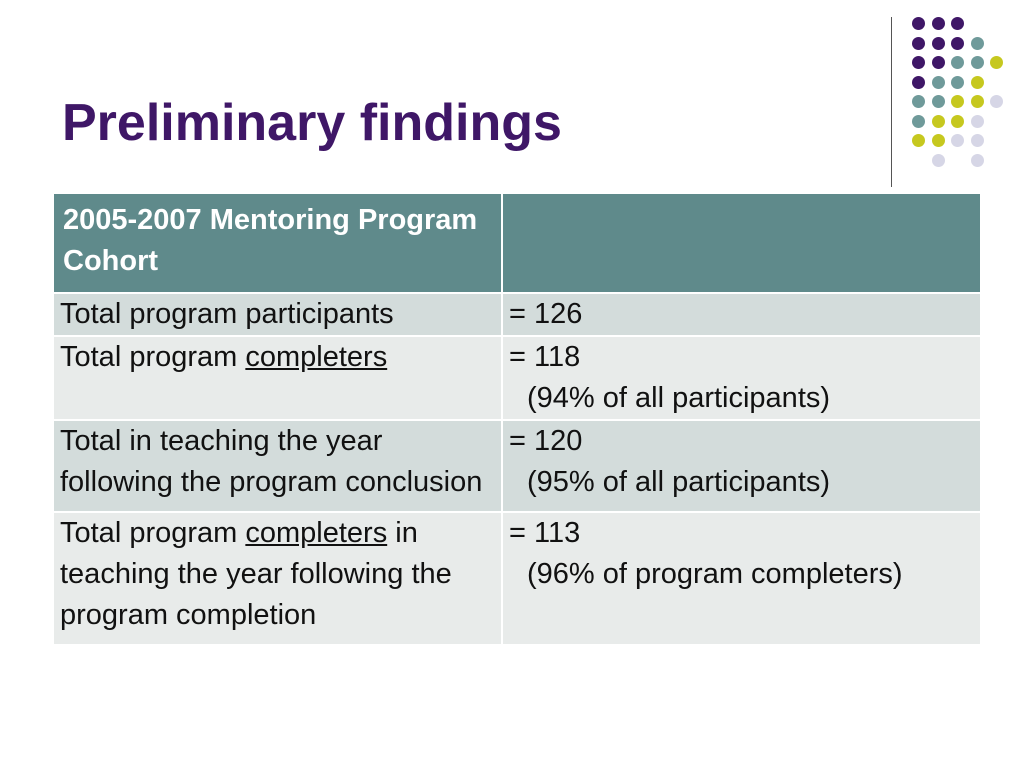 The height and width of the screenshot is (768, 1024). What do you see at coordinates (891, 102) in the screenshot?
I see `divider-line` at bounding box center [891, 102].